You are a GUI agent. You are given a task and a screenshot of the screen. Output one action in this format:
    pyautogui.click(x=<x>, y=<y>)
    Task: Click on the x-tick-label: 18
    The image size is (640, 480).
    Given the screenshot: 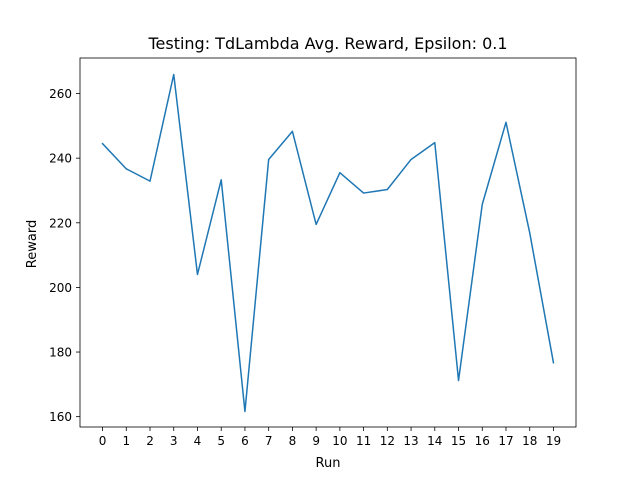 What is the action you would take?
    pyautogui.click(x=529, y=441)
    